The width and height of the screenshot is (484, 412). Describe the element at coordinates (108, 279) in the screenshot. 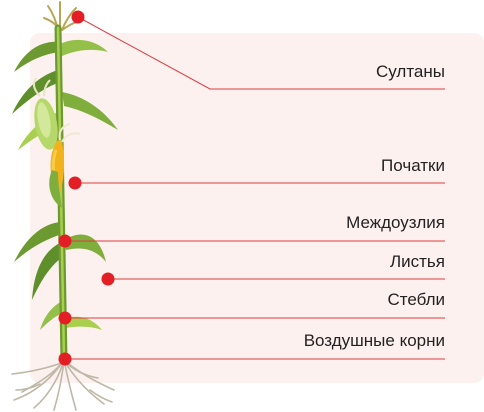

I see `marker-leaves` at that location.